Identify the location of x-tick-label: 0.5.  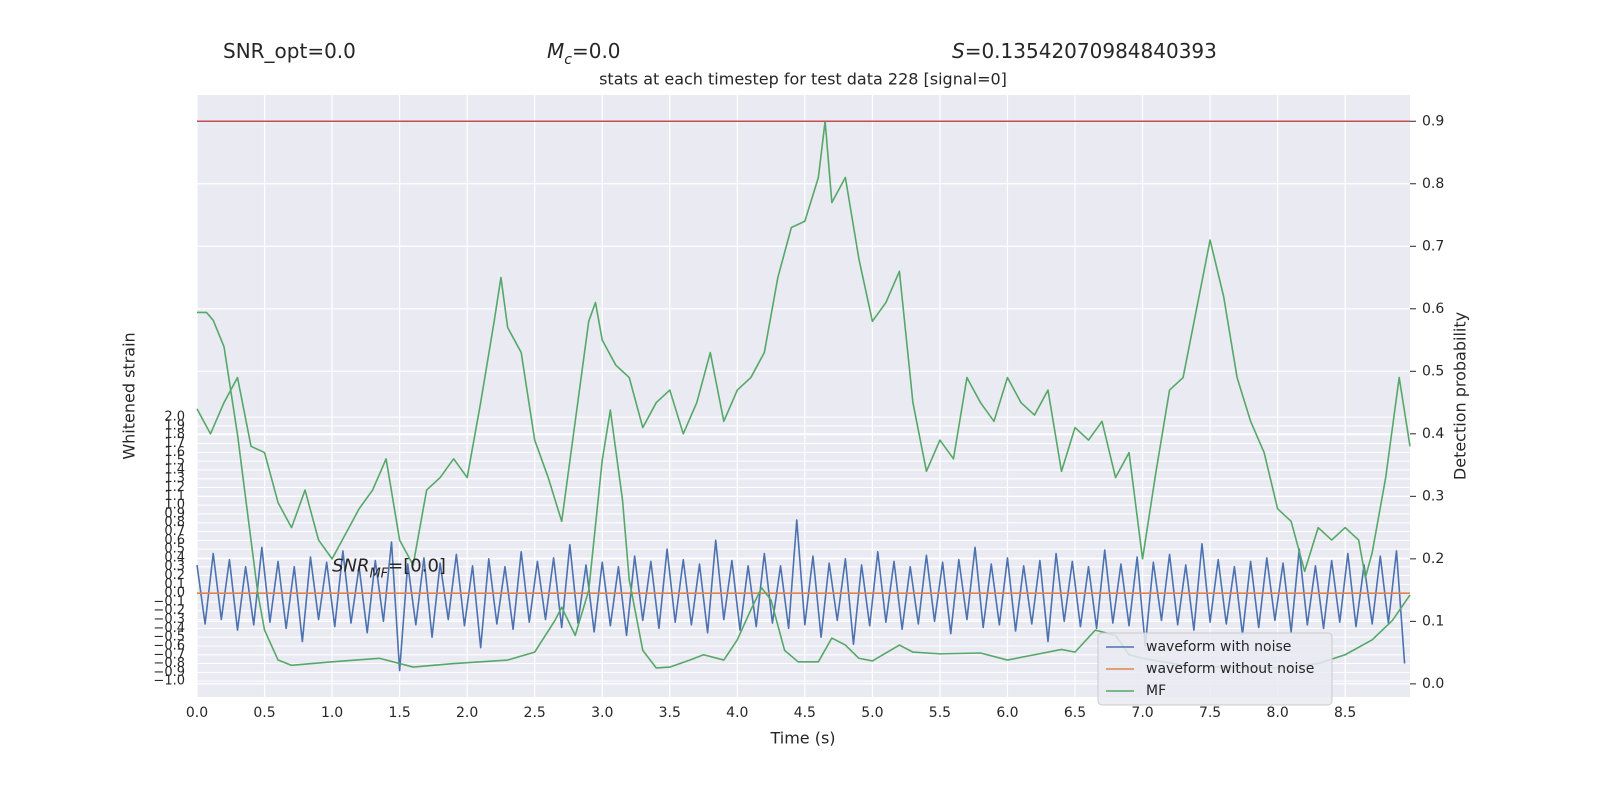
(264, 713).